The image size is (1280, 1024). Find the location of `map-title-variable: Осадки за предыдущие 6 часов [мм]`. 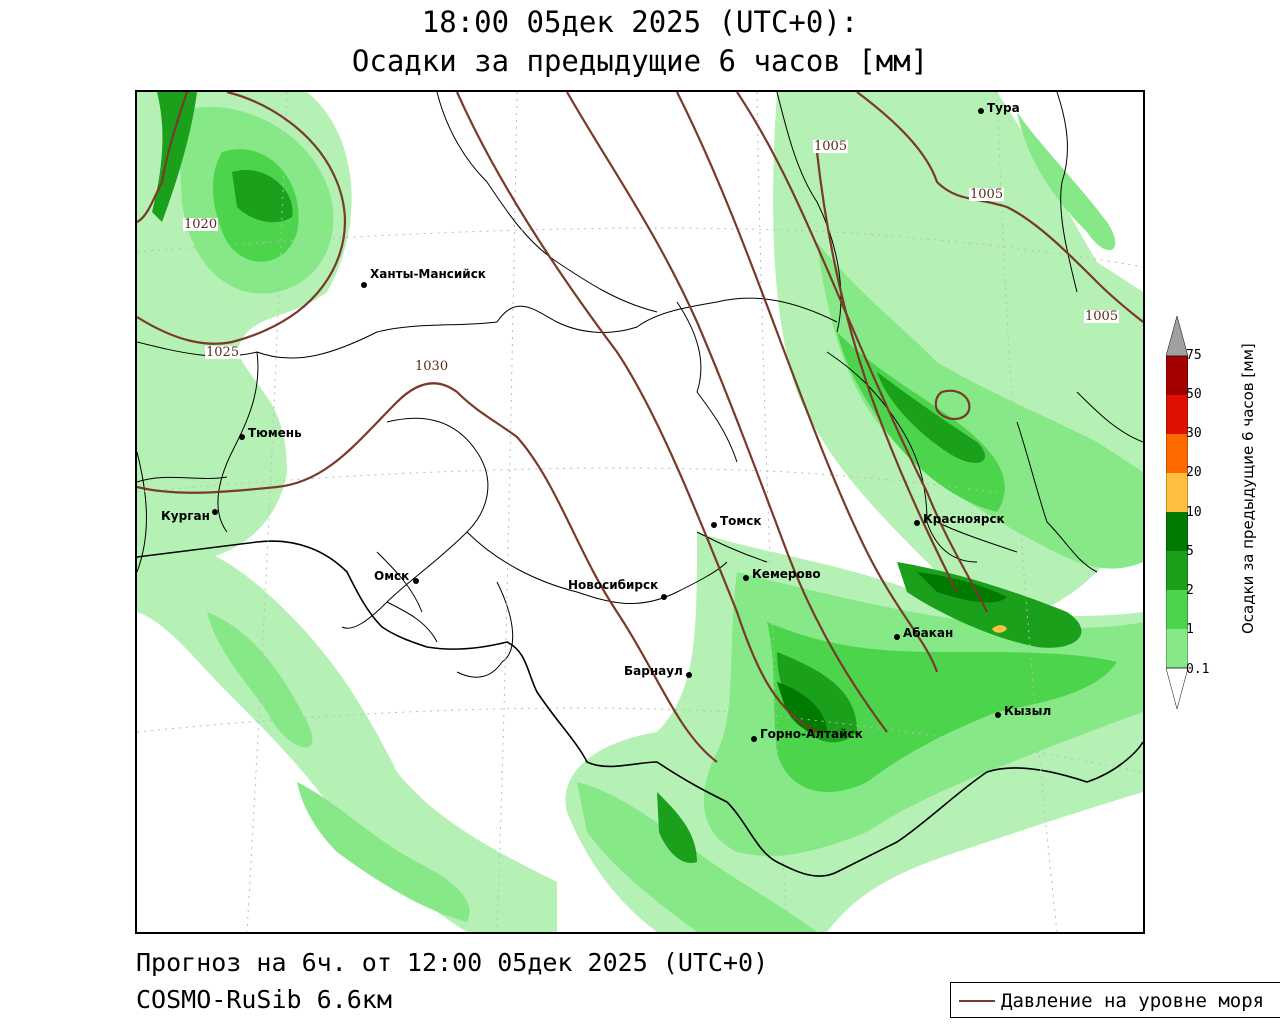

map-title-variable: Осадки за предыдущие 6 часов [мм] is located at coordinates (640, 61).